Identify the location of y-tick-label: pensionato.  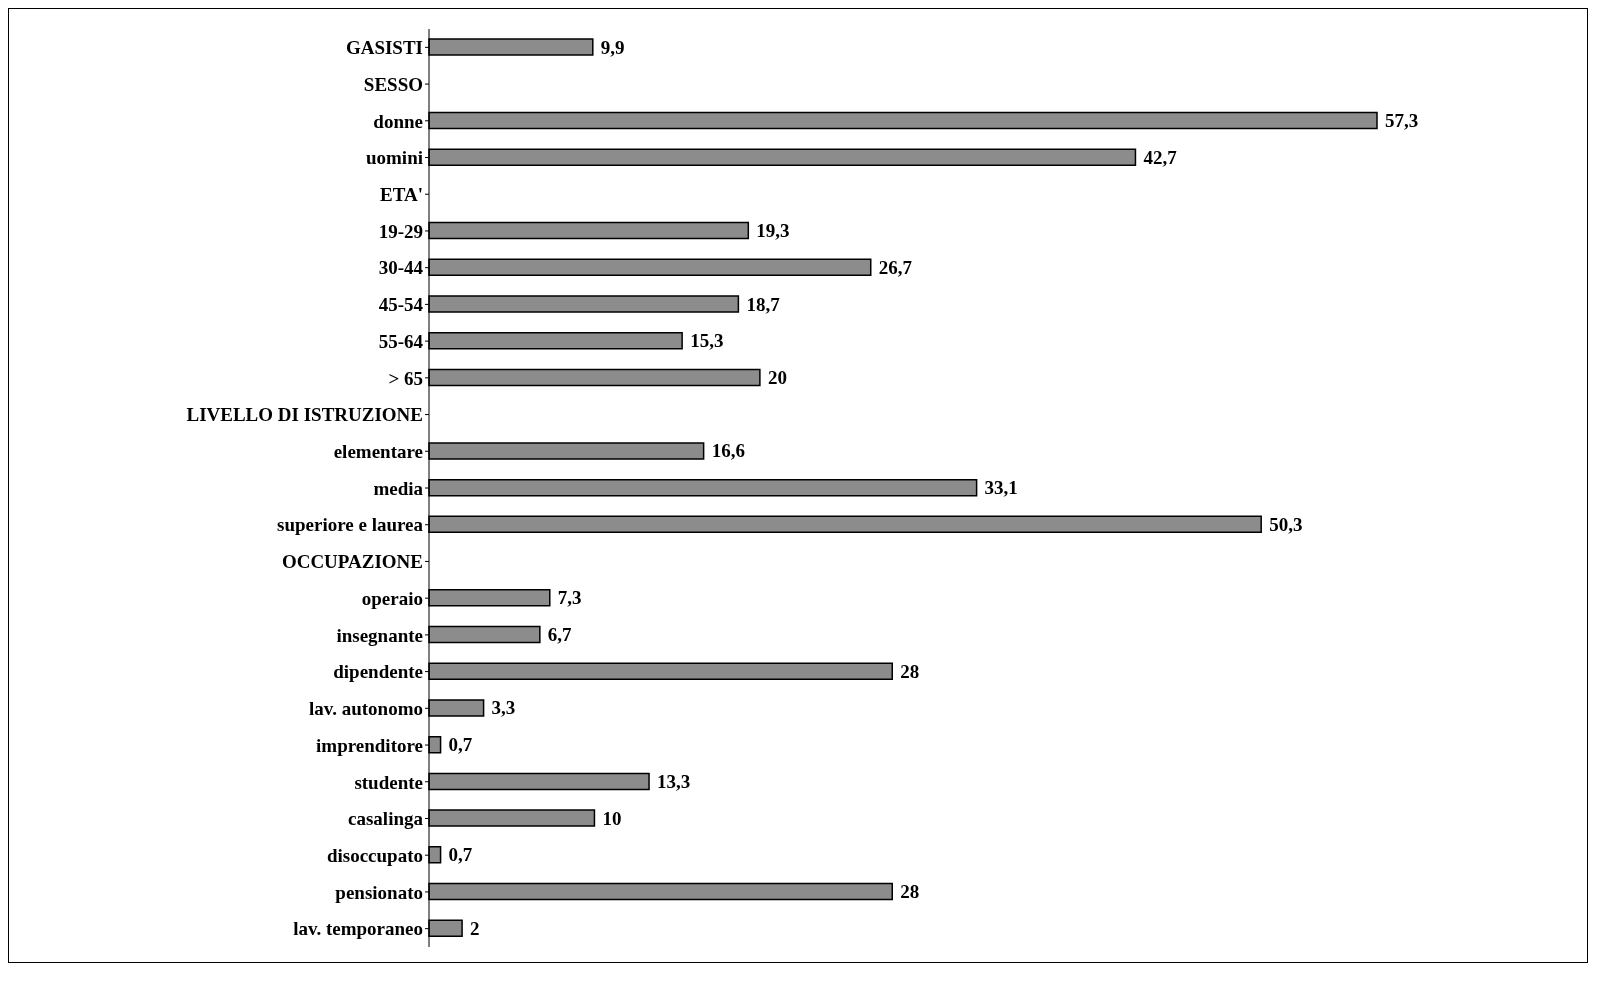
(379, 892).